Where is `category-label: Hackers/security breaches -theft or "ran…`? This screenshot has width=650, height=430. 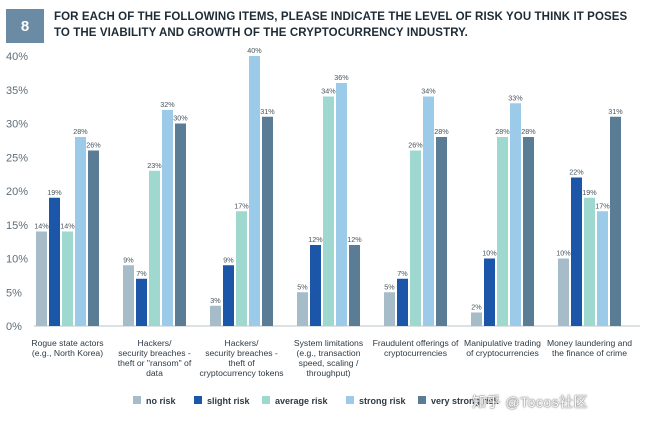
category-label: Hackers/security breaches -theft or "ran… is located at coordinates (155, 358).